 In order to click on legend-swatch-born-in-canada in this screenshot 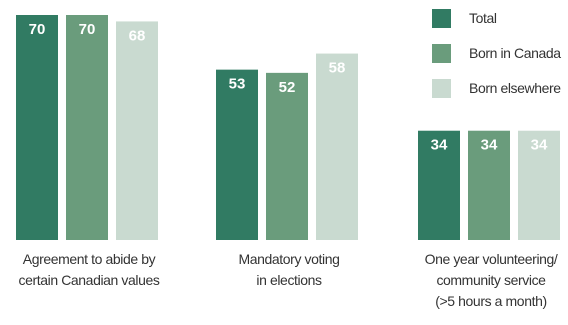, I will do `click(441, 53)`.